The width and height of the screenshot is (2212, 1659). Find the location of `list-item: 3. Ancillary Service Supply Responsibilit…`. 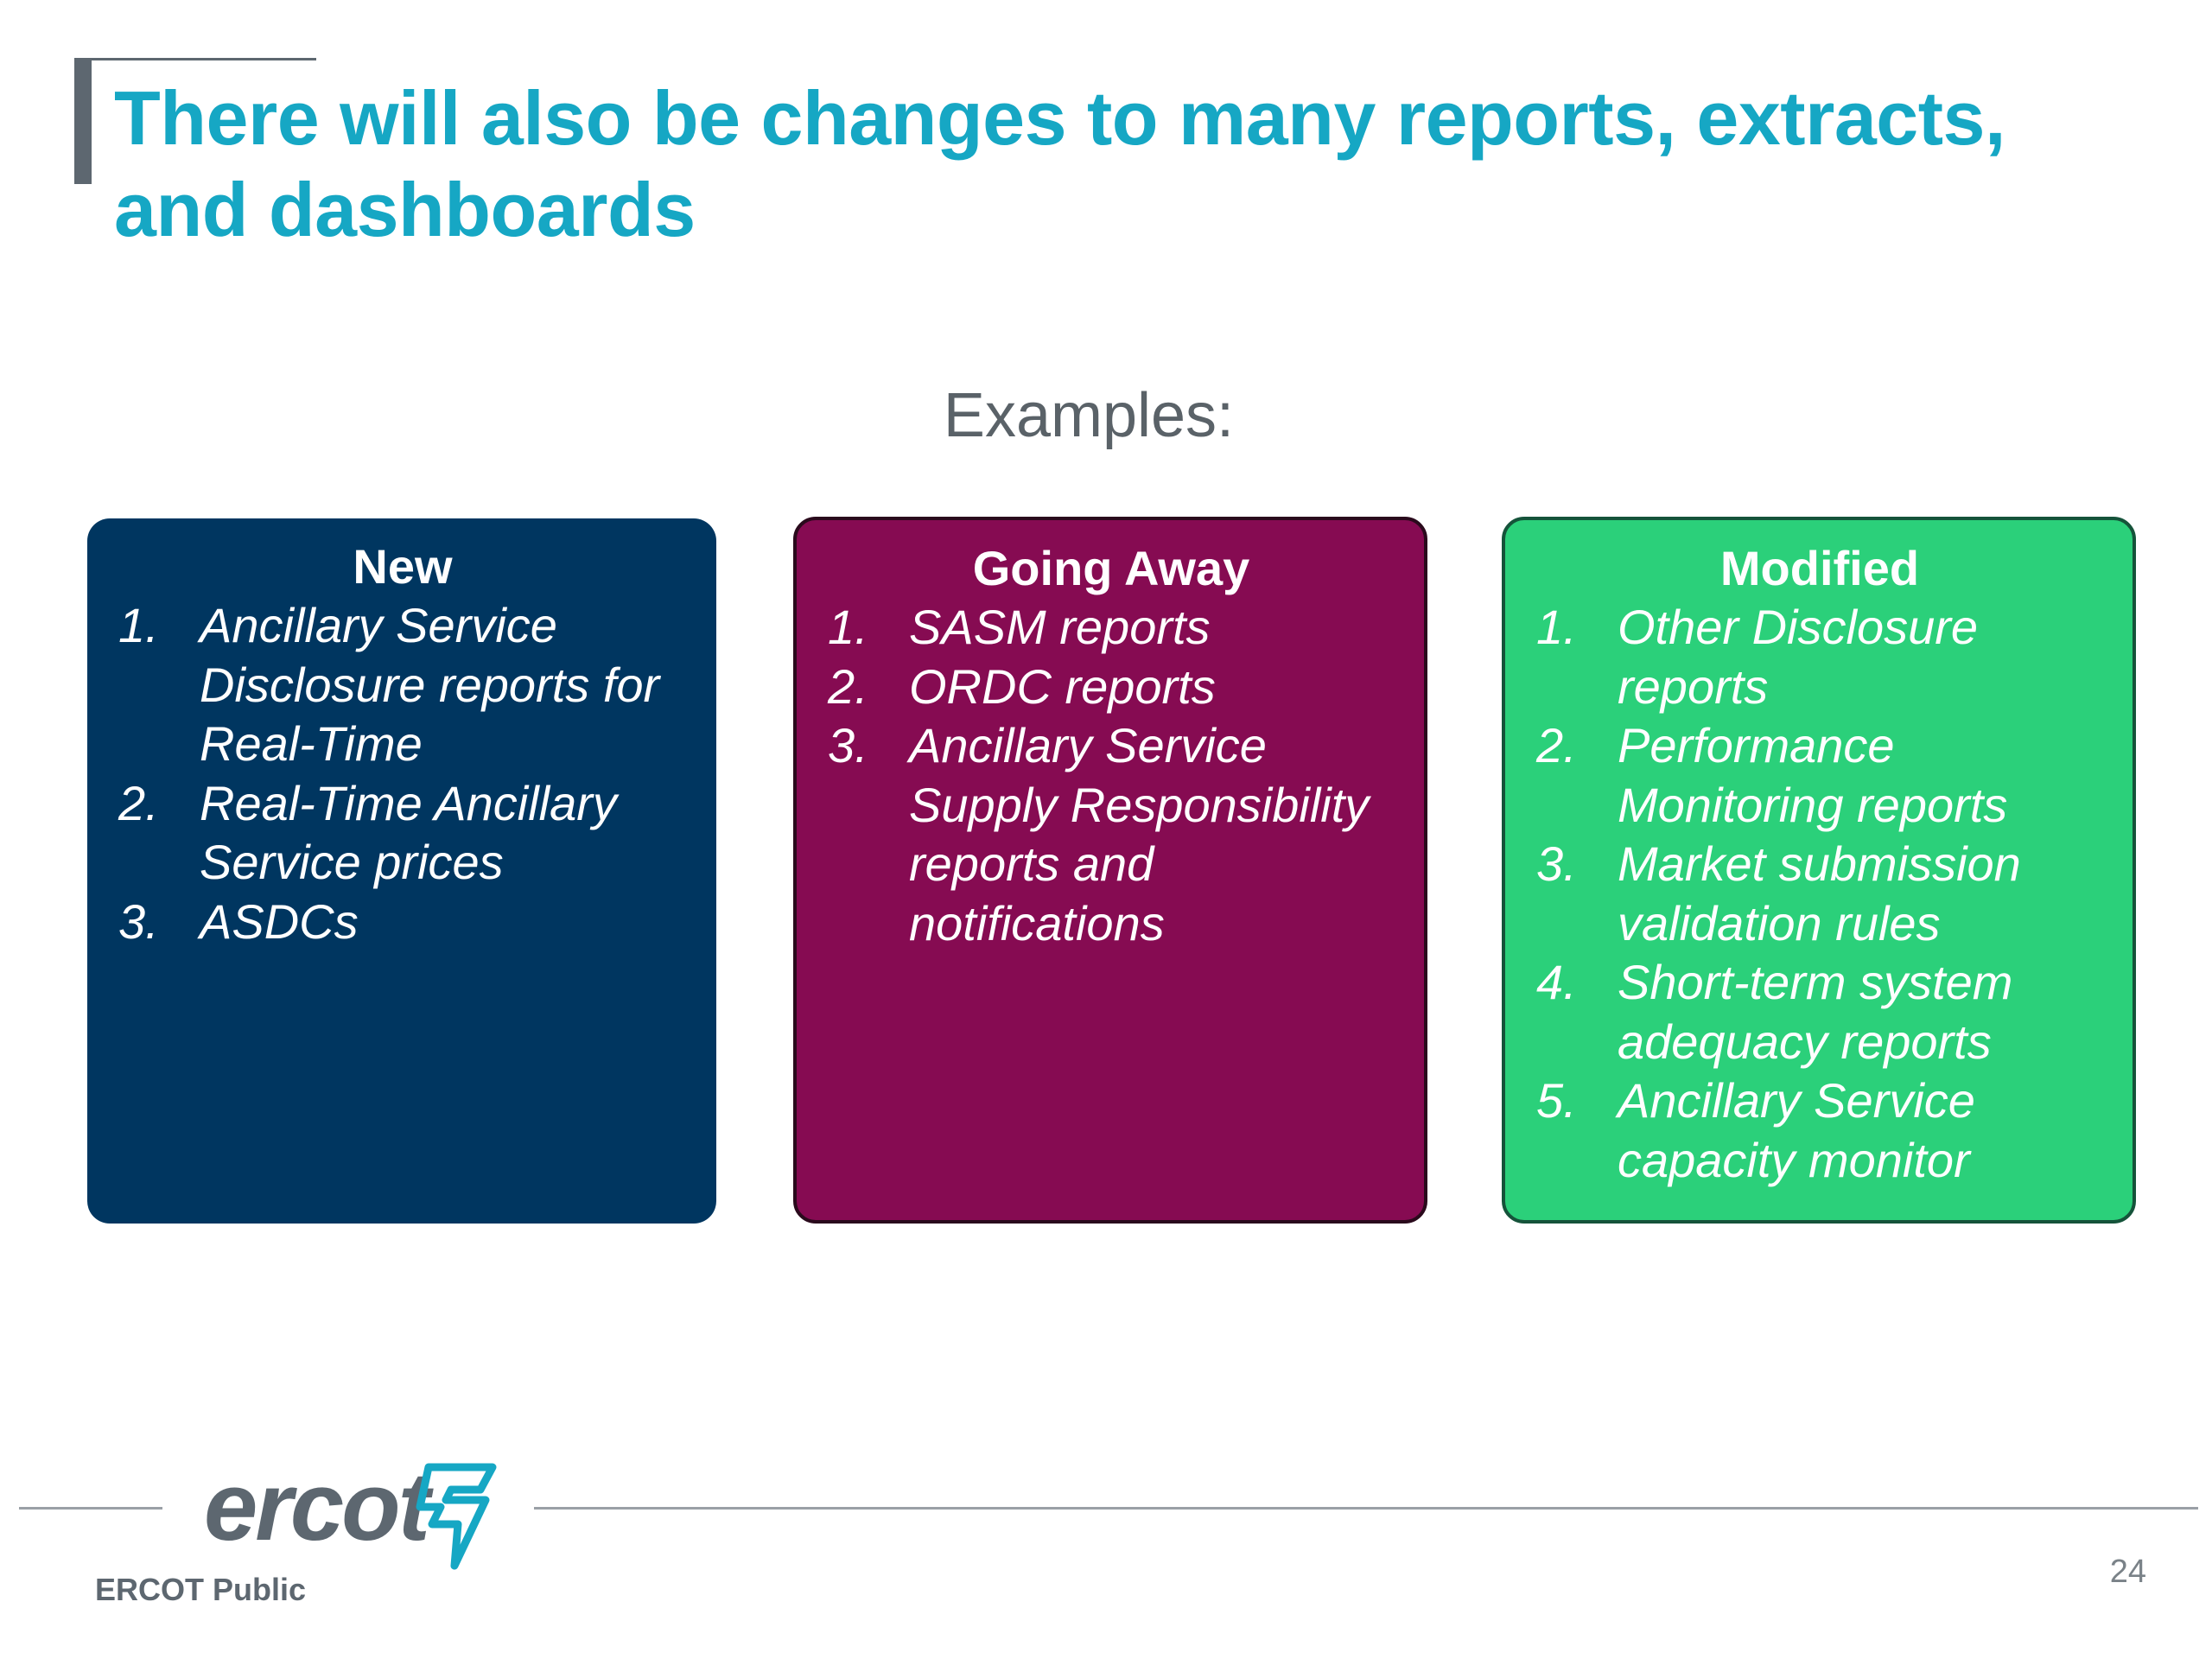

list-item: 3. Ancillary Service Supply Responsibilit… is located at coordinates (1111, 834).